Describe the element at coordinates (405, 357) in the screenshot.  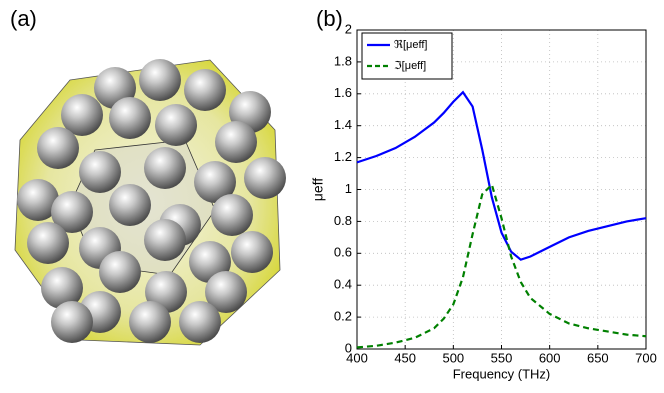
I see `x-tick-label: 450` at that location.